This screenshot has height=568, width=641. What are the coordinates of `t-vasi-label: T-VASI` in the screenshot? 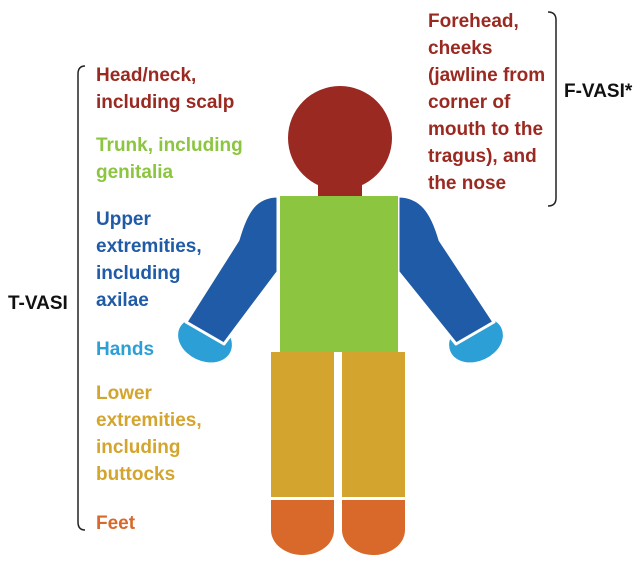 It's located at (38, 303).